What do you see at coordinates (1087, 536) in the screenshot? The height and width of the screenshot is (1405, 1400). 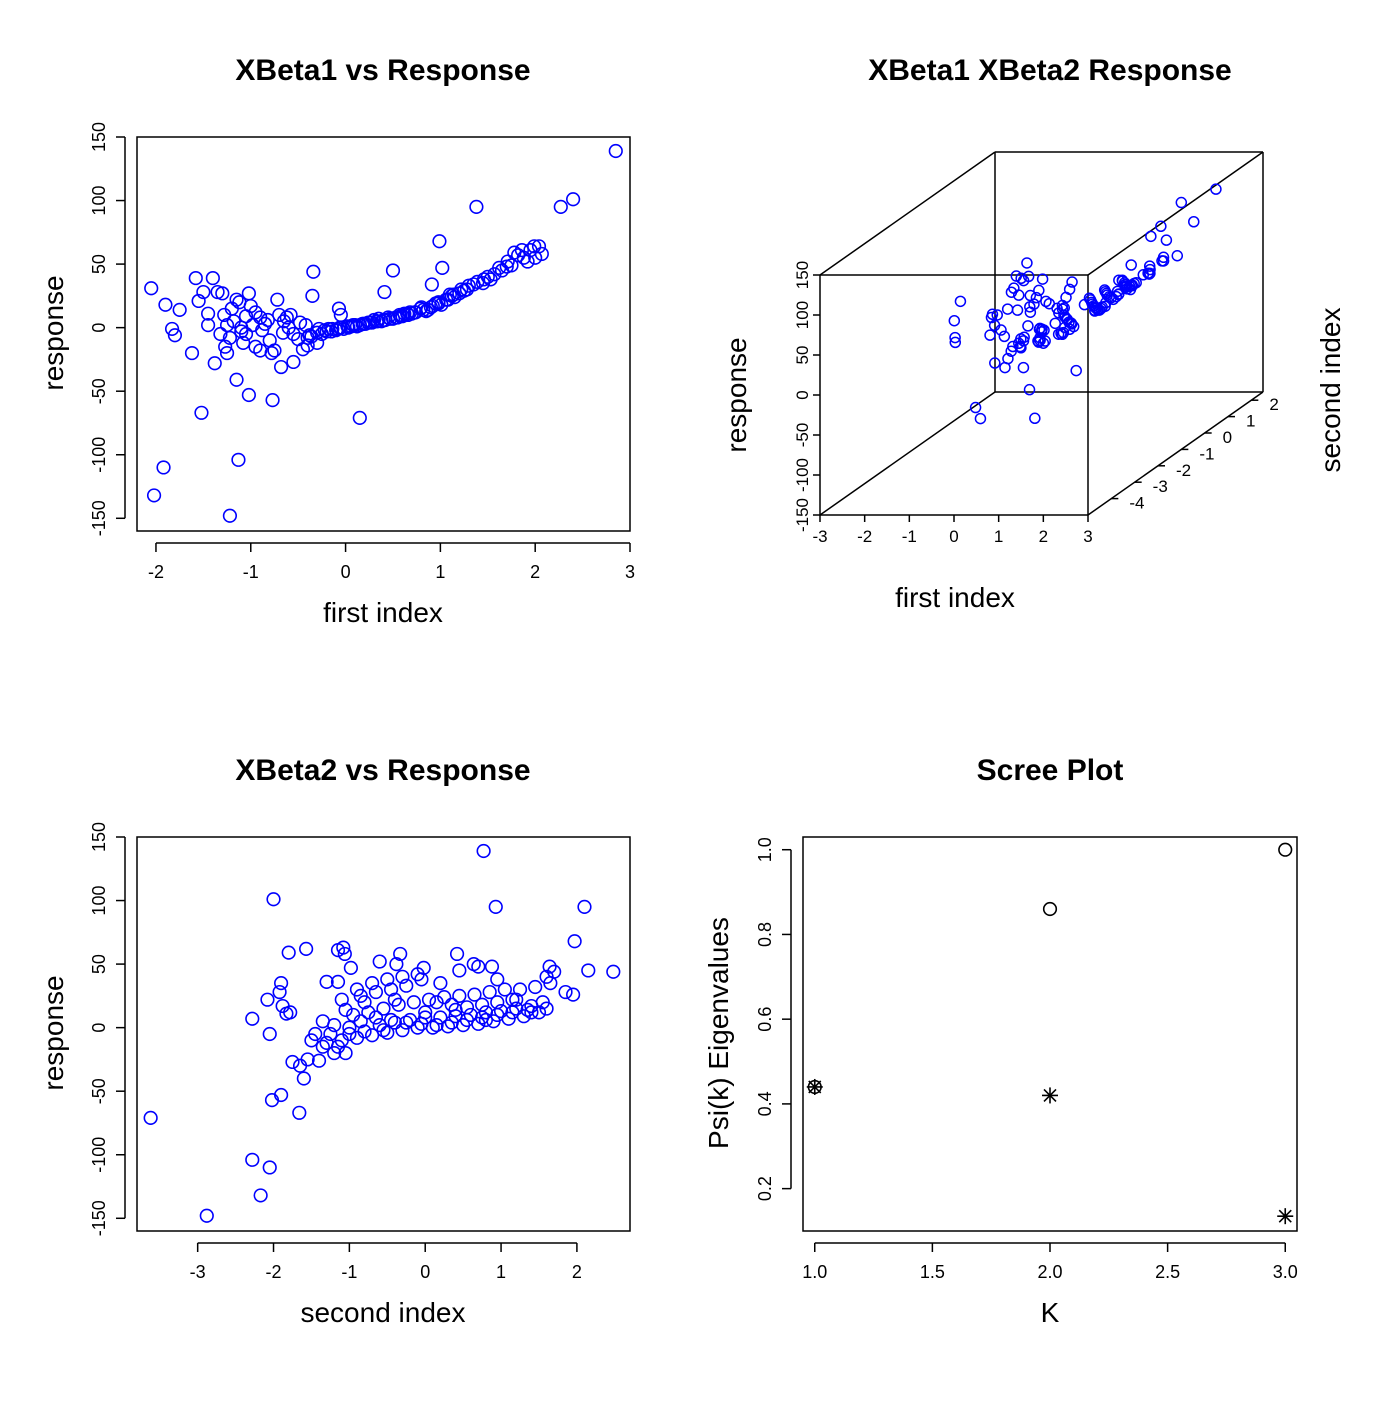 I see `x-tick-label: 3` at bounding box center [1087, 536].